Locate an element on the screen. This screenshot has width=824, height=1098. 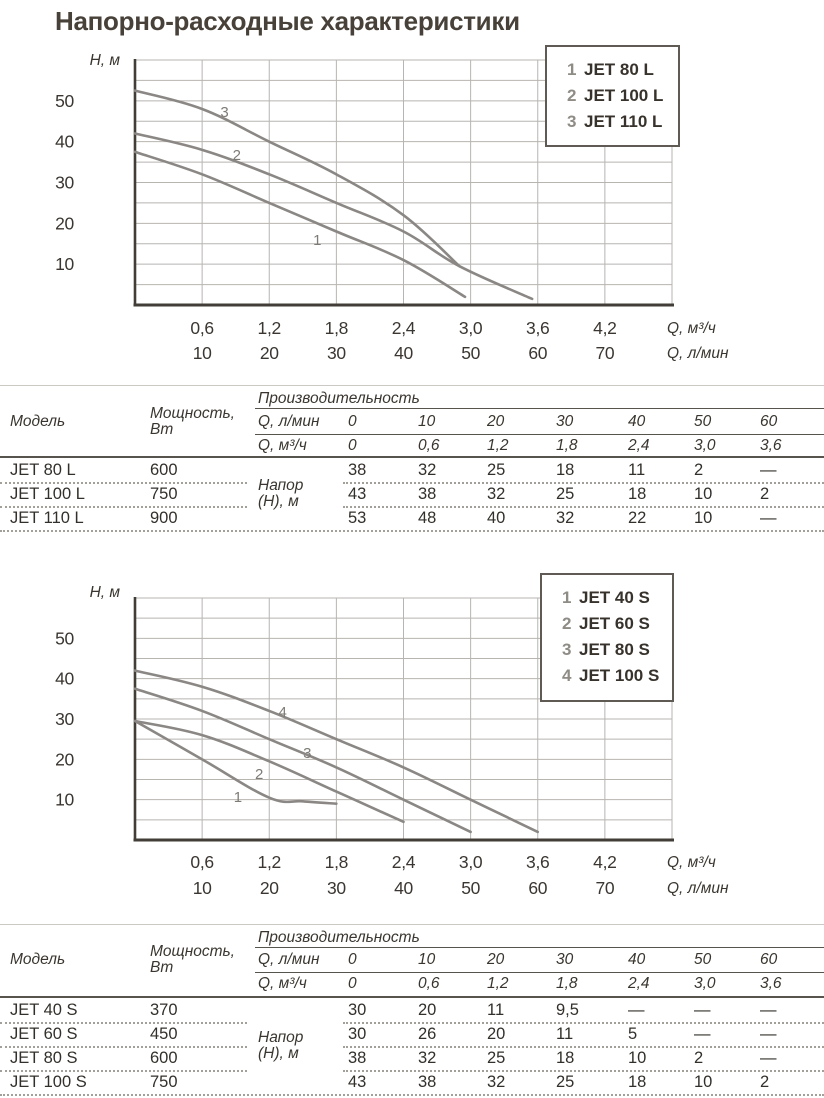
q-lmin-value: 50 is located at coordinates (703, 421).